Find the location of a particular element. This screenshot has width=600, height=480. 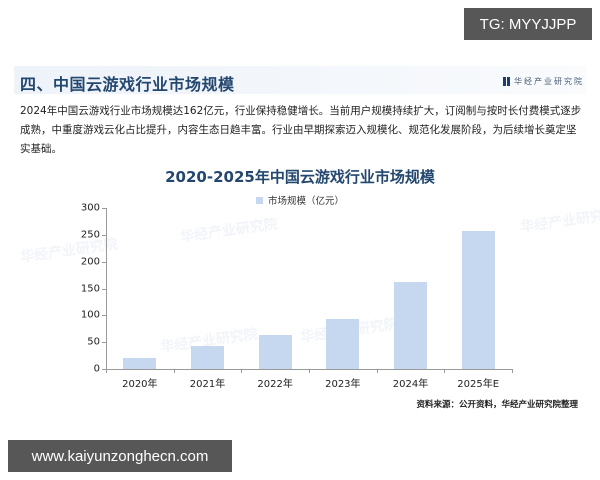

section-header-bar is located at coordinates (300, 80).